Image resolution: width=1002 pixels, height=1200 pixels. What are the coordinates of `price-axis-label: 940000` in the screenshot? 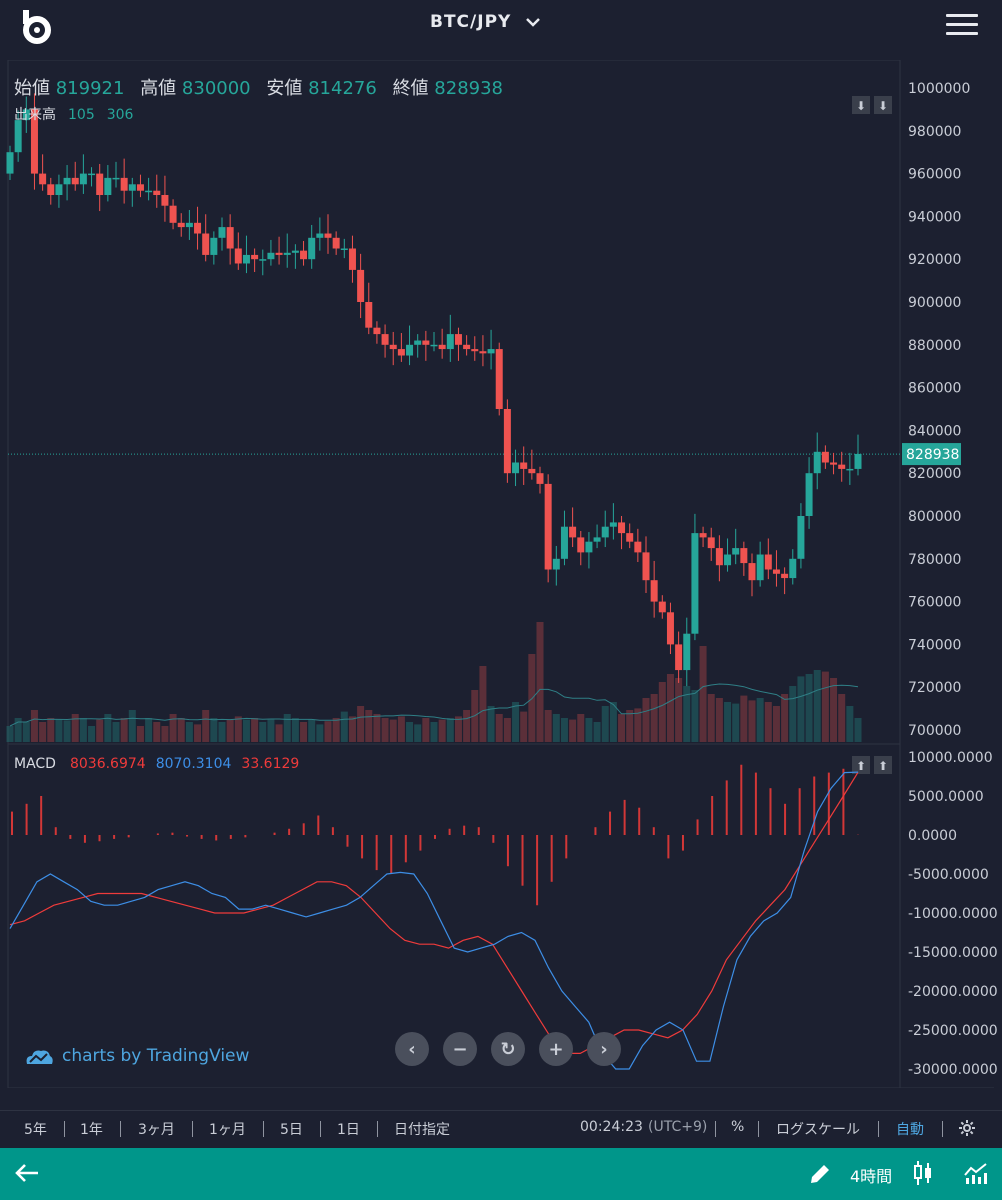 It's located at (934, 217).